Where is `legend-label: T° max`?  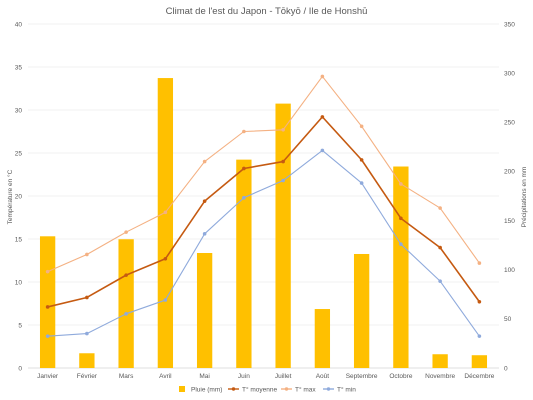 legend-label: T° max is located at coordinates (305, 389).